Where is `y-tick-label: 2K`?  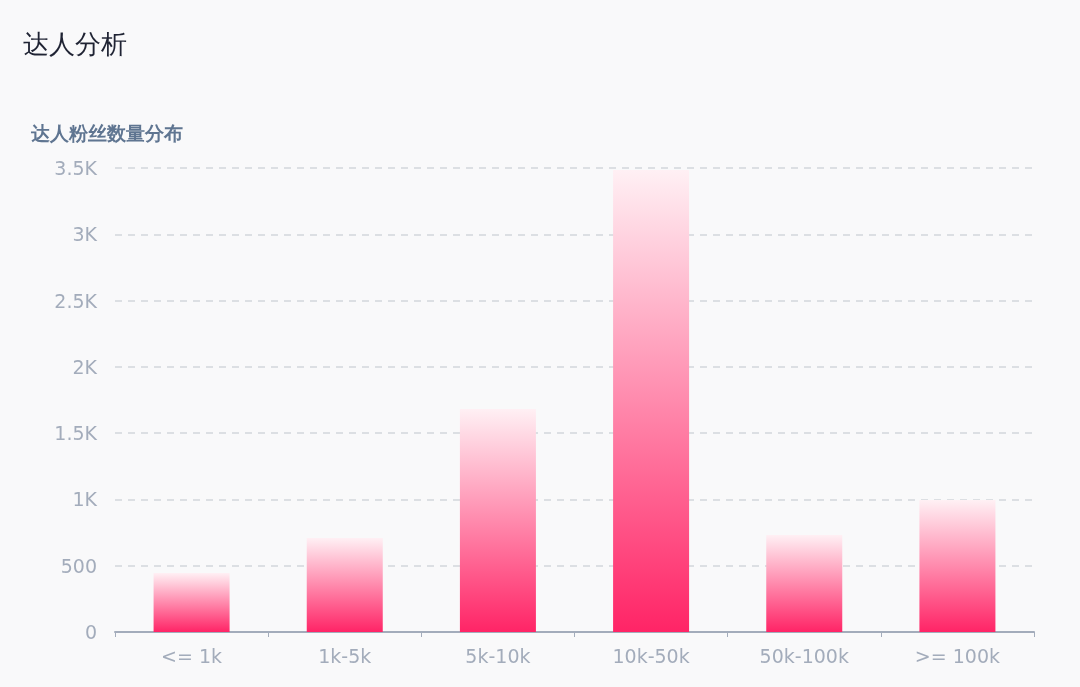
y-tick-label: 2K is located at coordinates (85, 366).